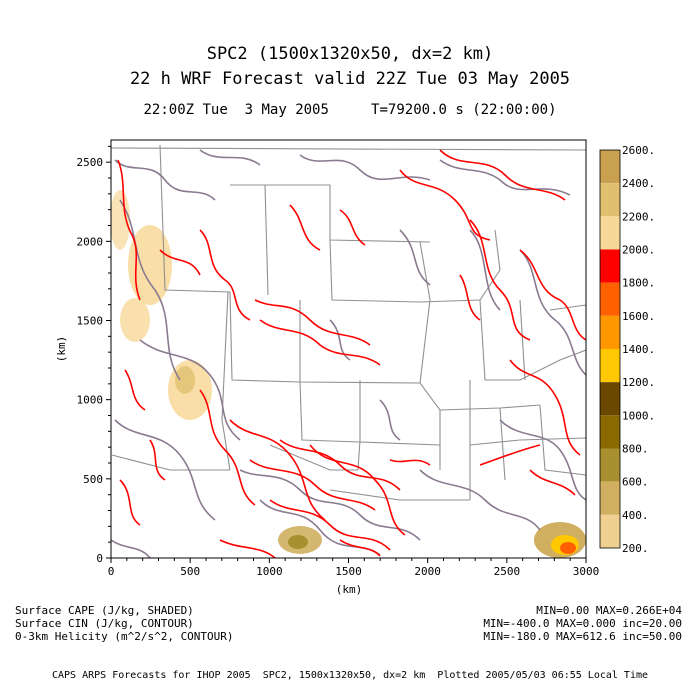  Describe the element at coordinates (609, 610) in the screenshot. I see `cape-stats: MIN=0.00 MAX=0.266E+04` at that location.